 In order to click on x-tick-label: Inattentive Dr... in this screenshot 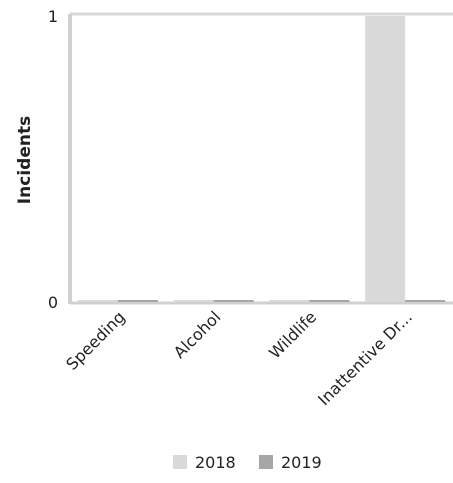, I will do `click(365, 358)`.